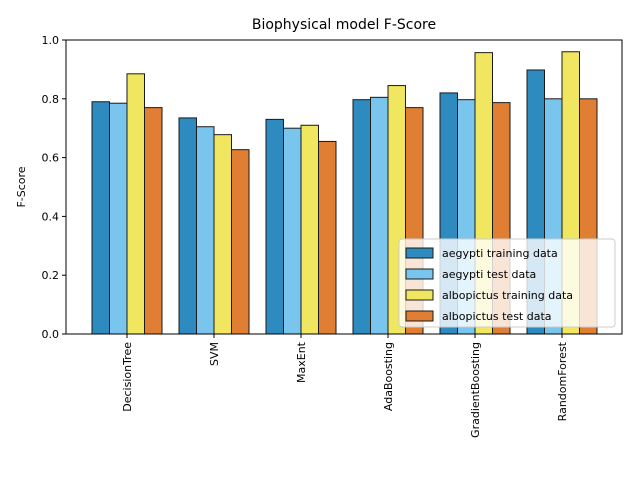 This screenshot has width=640, height=480. Describe the element at coordinates (51, 334) in the screenshot. I see `y-tick-label: 0.0` at that location.